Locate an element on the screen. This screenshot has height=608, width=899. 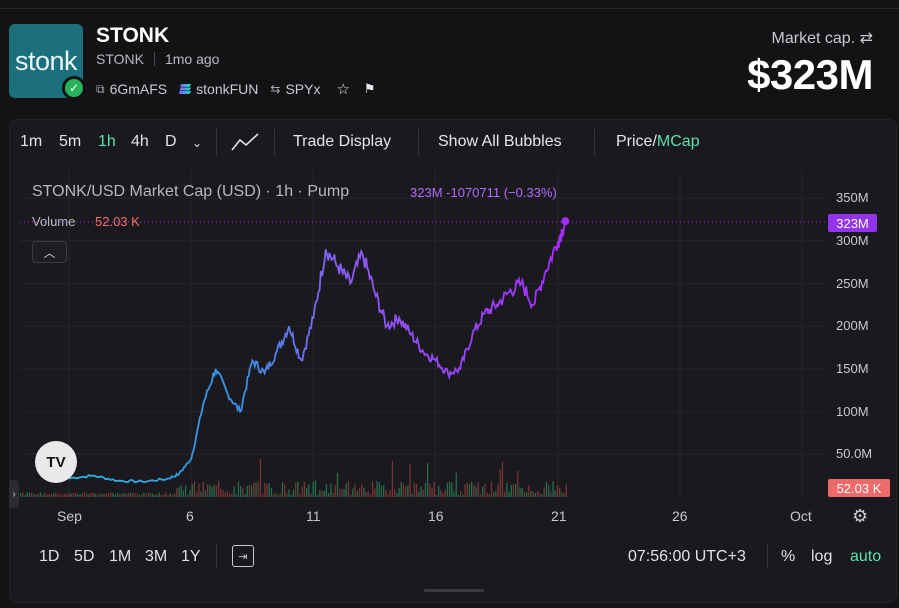
favorite-star-icon: ☆ is located at coordinates (343, 89).